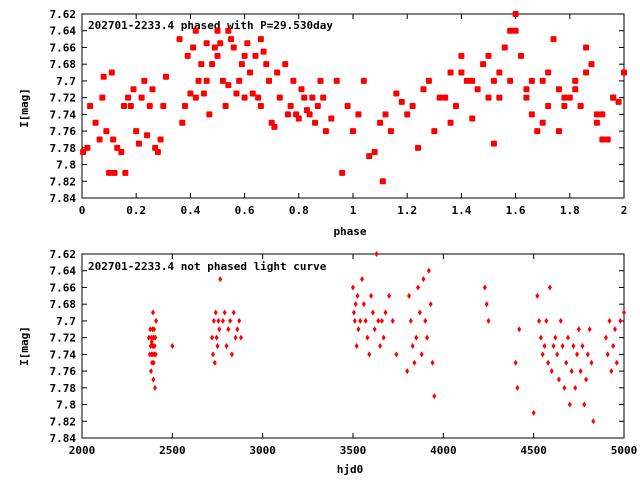  I want to click on y-axis-label: I[mag], so click(24, 108).